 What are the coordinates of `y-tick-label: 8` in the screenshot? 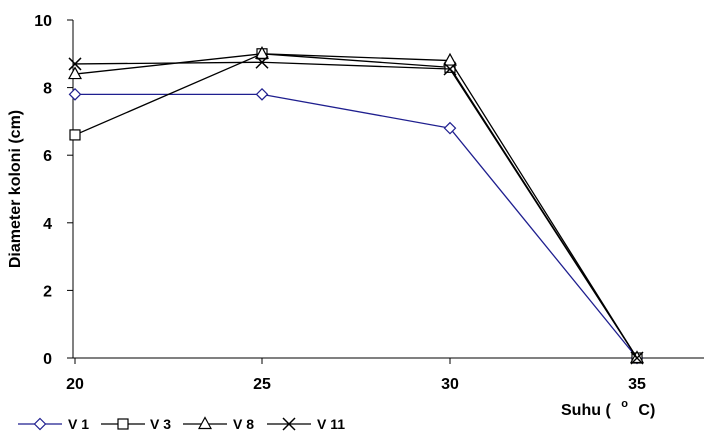 It's located at (47, 89).